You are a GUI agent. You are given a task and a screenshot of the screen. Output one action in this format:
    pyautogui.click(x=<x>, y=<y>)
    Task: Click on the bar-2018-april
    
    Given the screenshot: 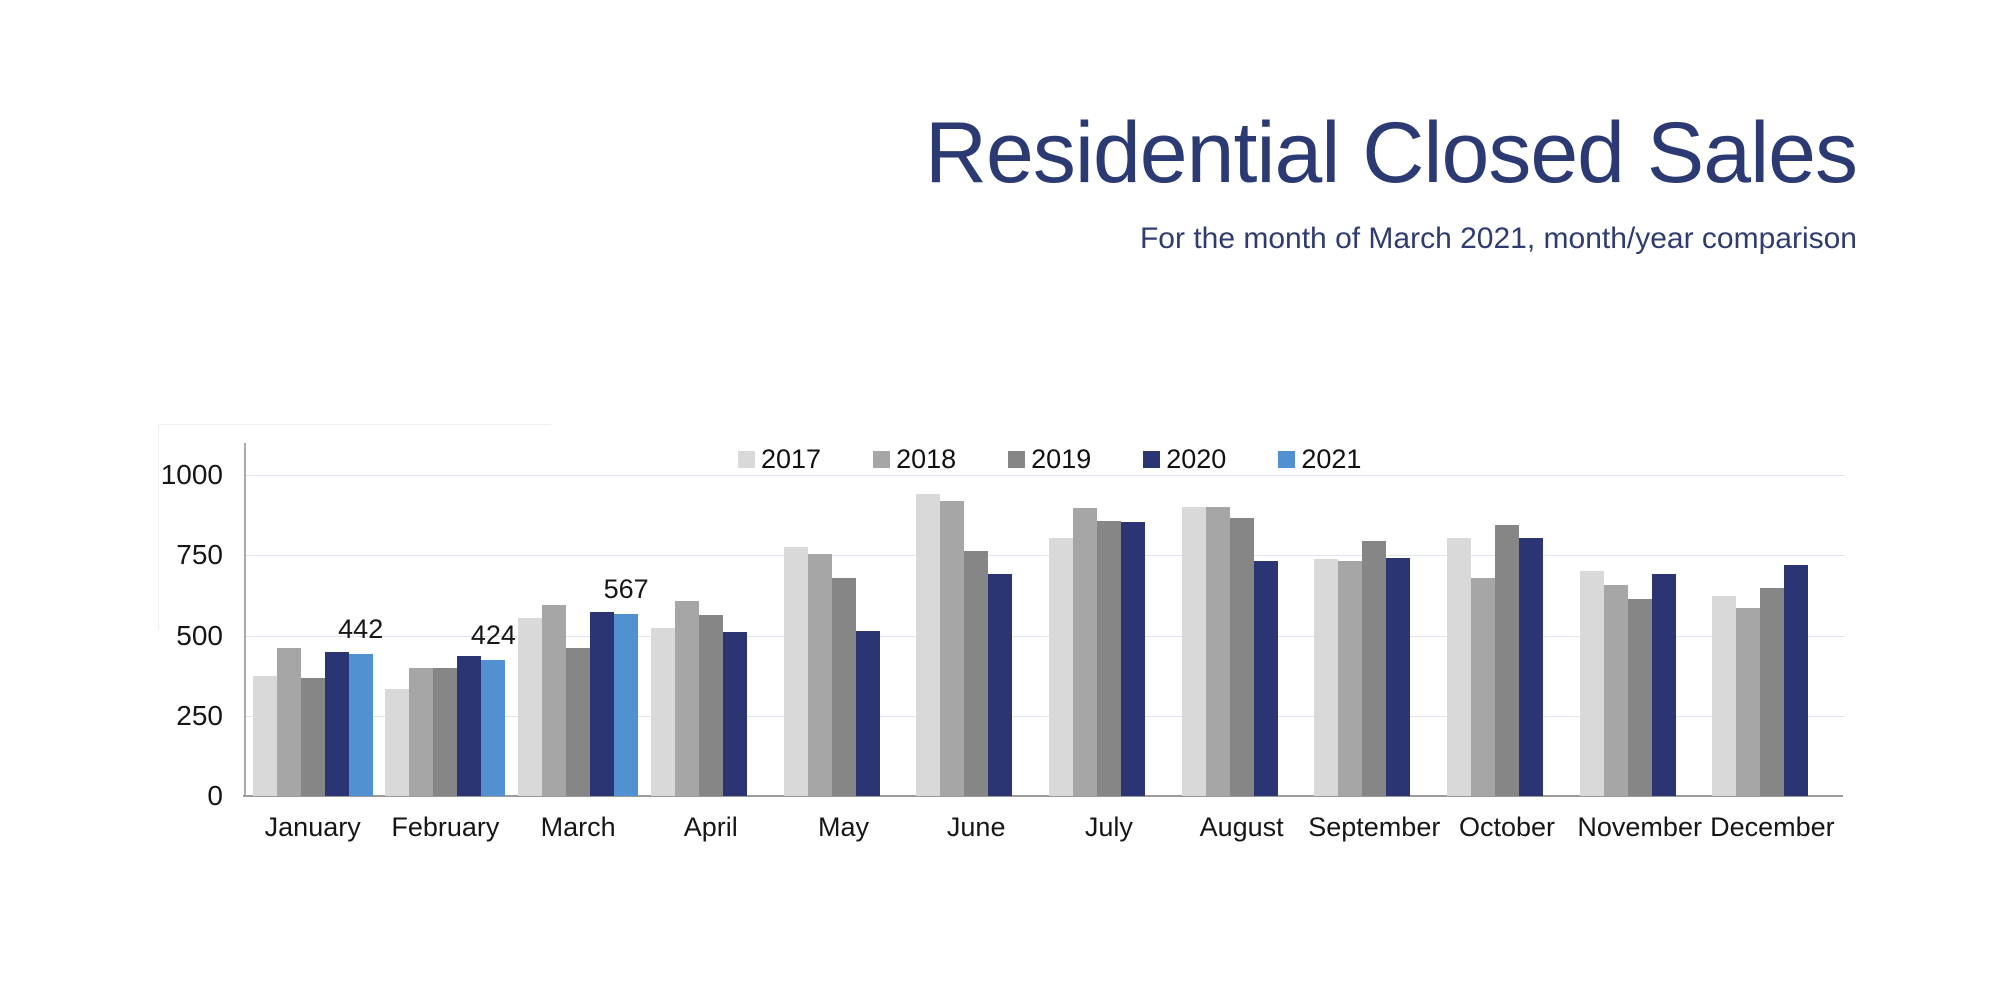 What is the action you would take?
    pyautogui.click(x=686, y=698)
    